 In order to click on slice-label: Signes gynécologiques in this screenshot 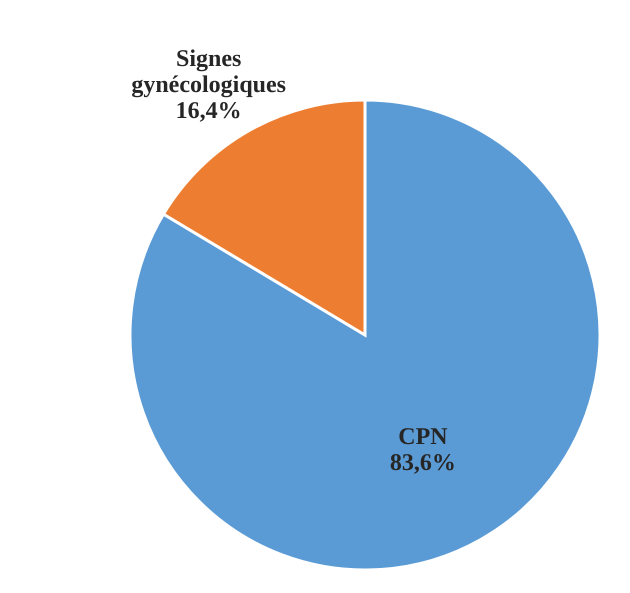, I will do `click(208, 72)`.